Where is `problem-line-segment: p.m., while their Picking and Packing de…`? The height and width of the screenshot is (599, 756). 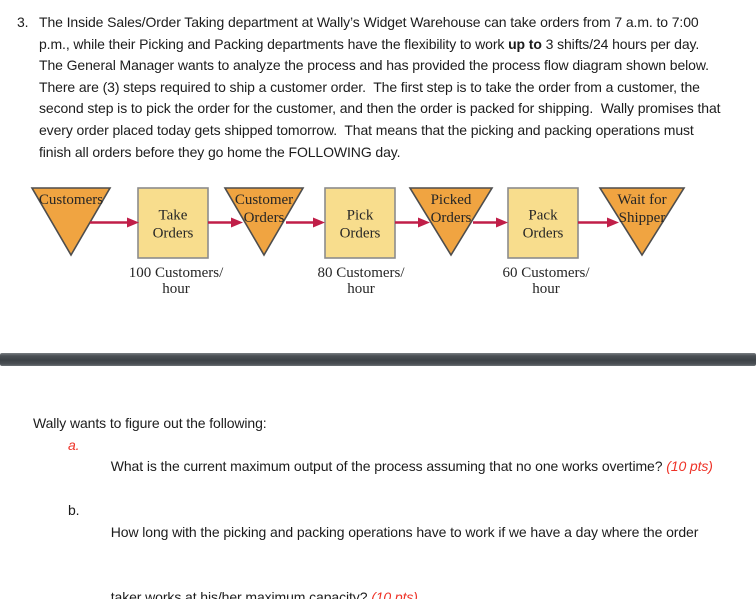 problem-line-segment: p.m., while their Picking and Packing de… is located at coordinates (274, 43).